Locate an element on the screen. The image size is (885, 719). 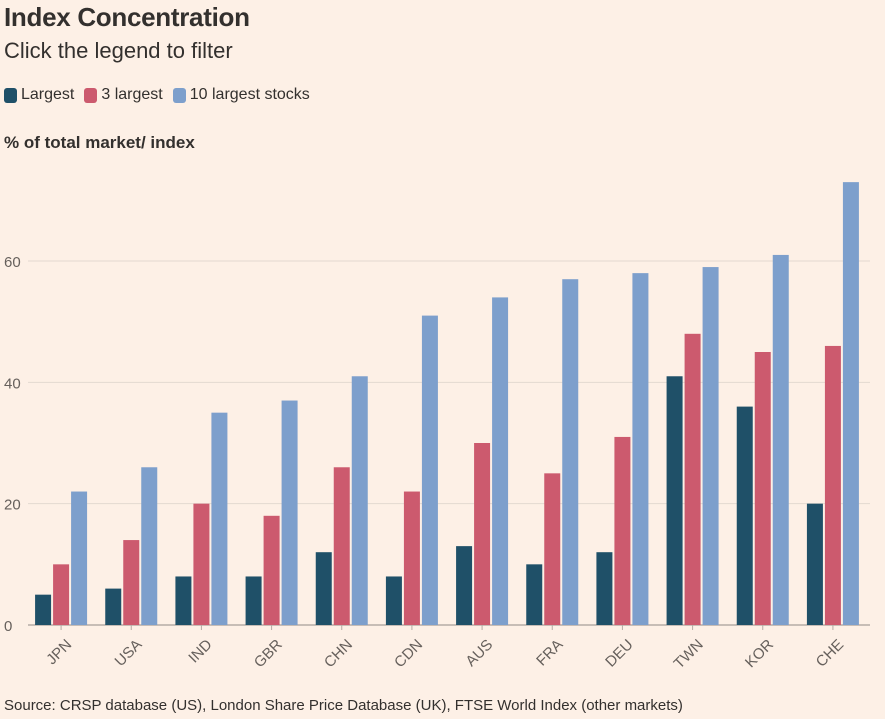
y-axis-label: % of total market/ index is located at coordinates (99, 142).